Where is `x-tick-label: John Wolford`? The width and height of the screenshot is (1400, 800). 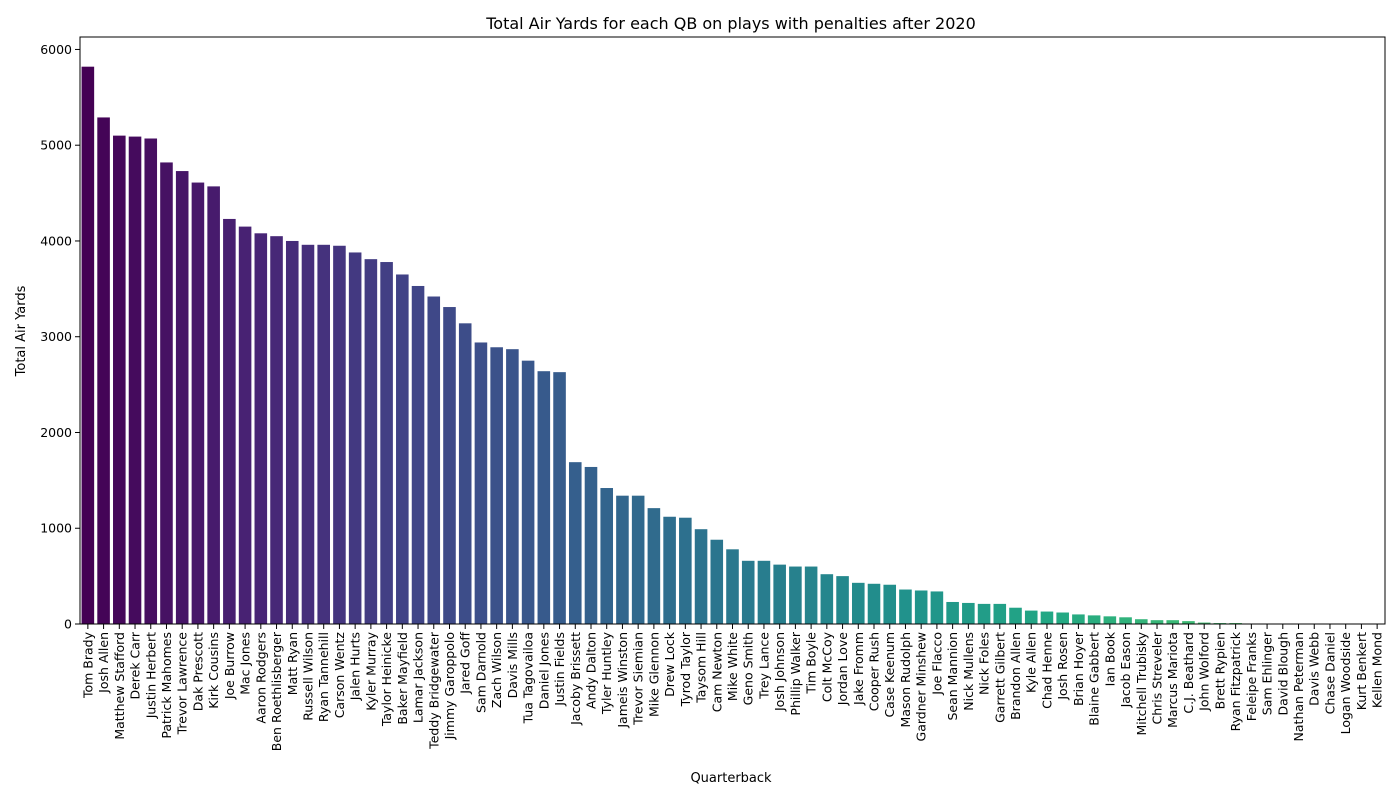
x-tick-label: John Wolford is located at coordinates (1204, 672).